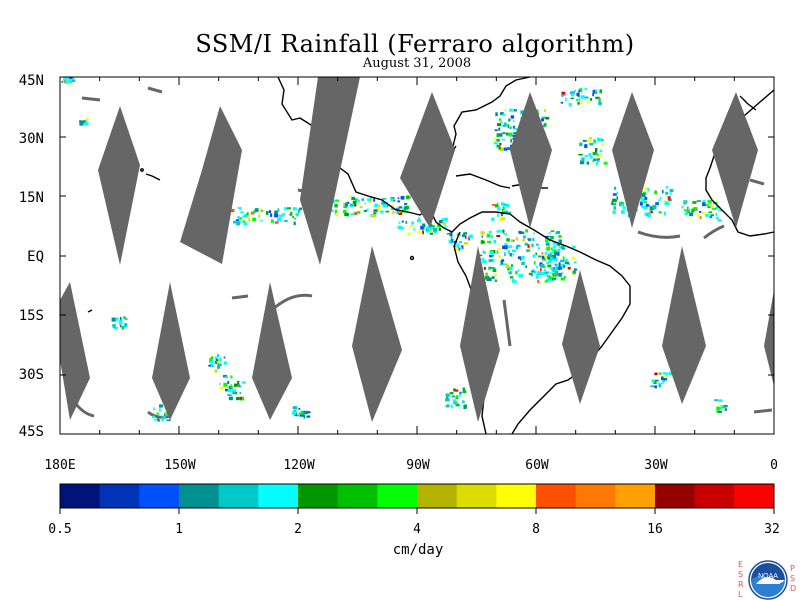 Image resolution: width=800 pixels, height=600 pixels. What do you see at coordinates (462, 221) in the screenshot?
I see `central-america-coast` at bounding box center [462, 221].